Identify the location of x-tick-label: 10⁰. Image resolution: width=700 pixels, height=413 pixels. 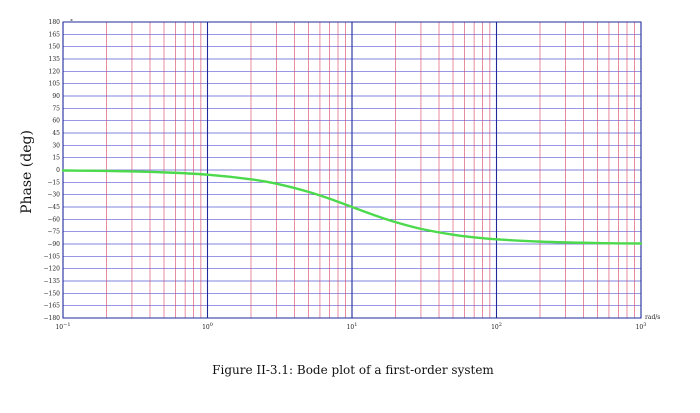
(207, 326).